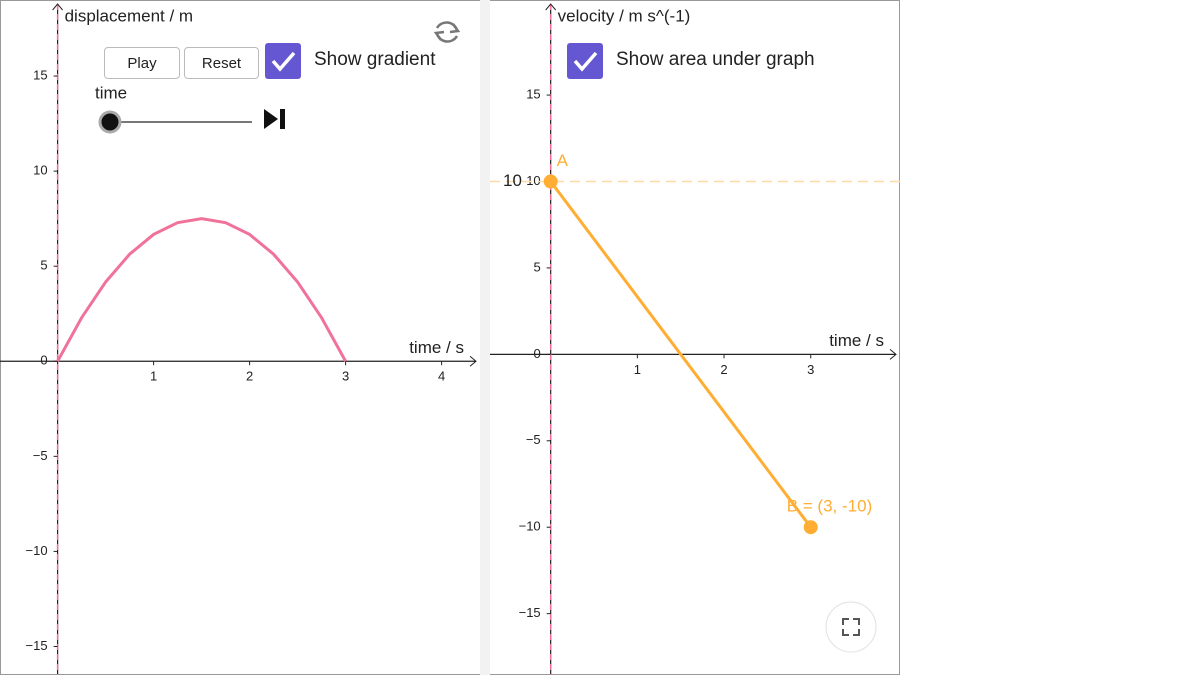 The height and width of the screenshot is (675, 1200). I want to click on reference-label: 10, so click(512, 180).